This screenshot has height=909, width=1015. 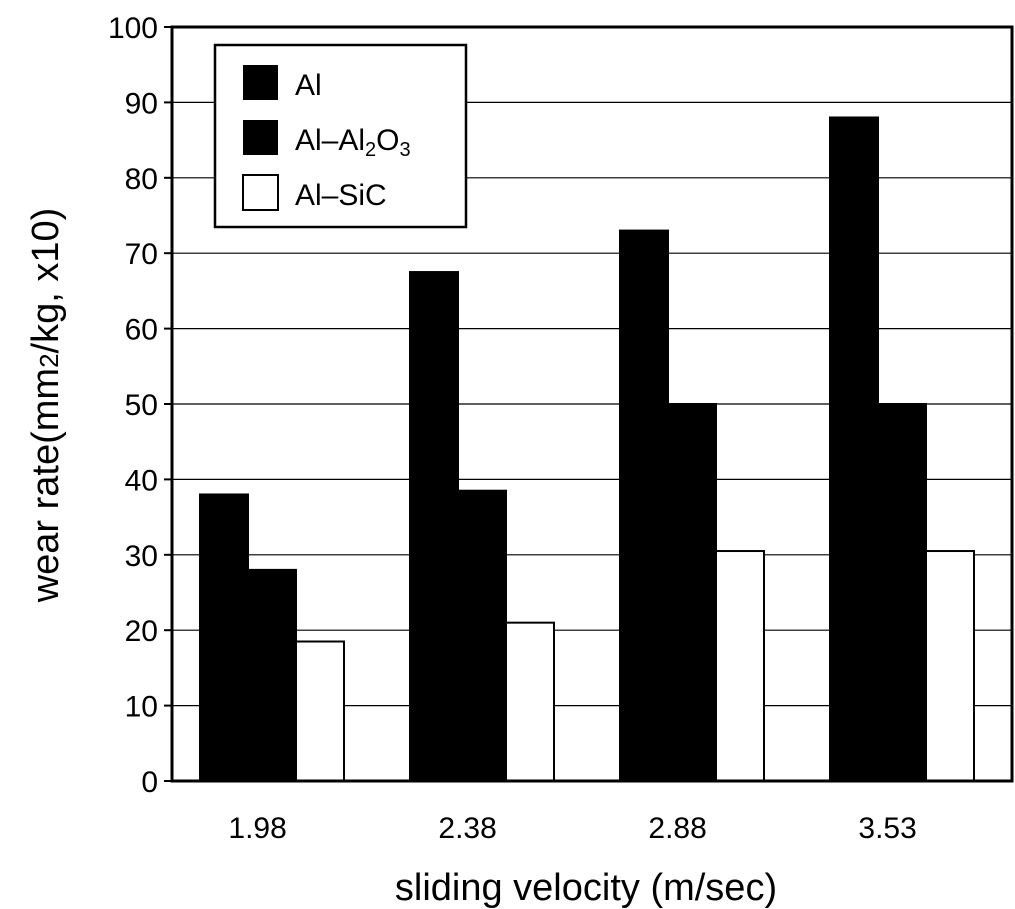 I want to click on y-tick-label: 100, so click(x=133, y=28).